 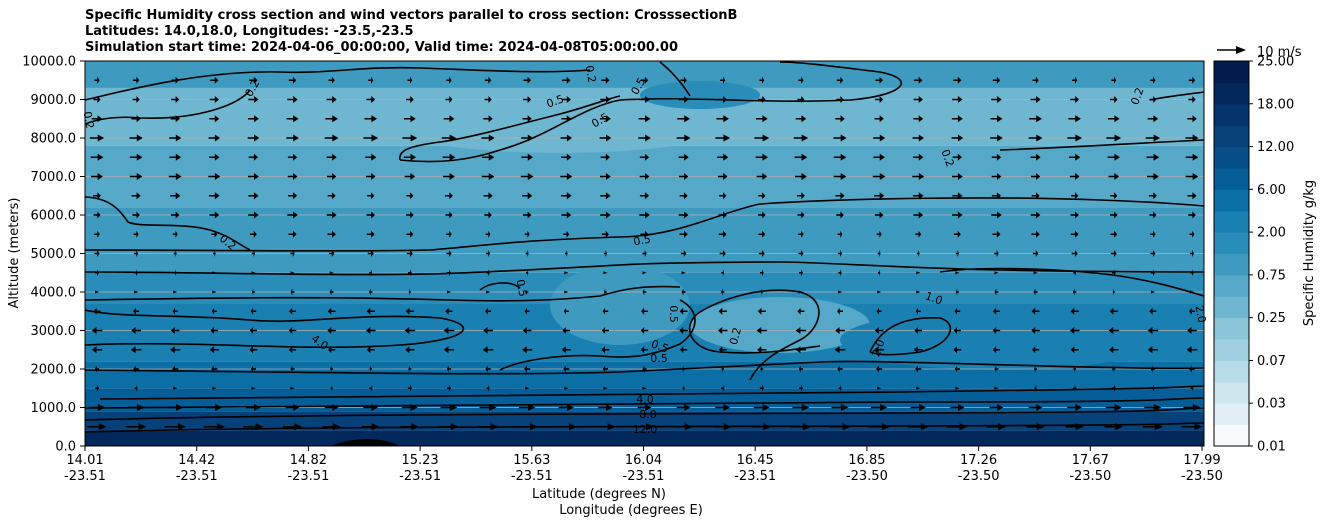 What do you see at coordinates (54, 331) in the screenshot?
I see `y-tick-label: 3000.0` at bounding box center [54, 331].